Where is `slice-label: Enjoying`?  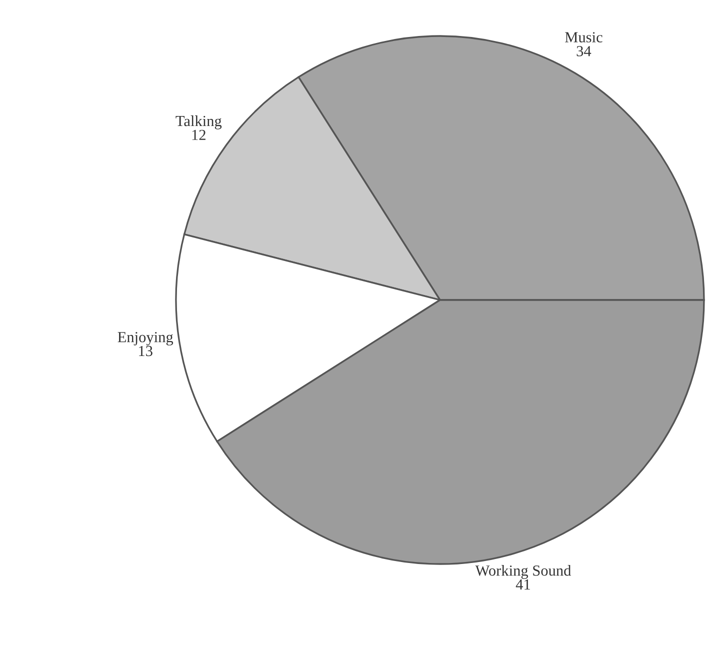 slice-label: Enjoying is located at coordinates (146, 339).